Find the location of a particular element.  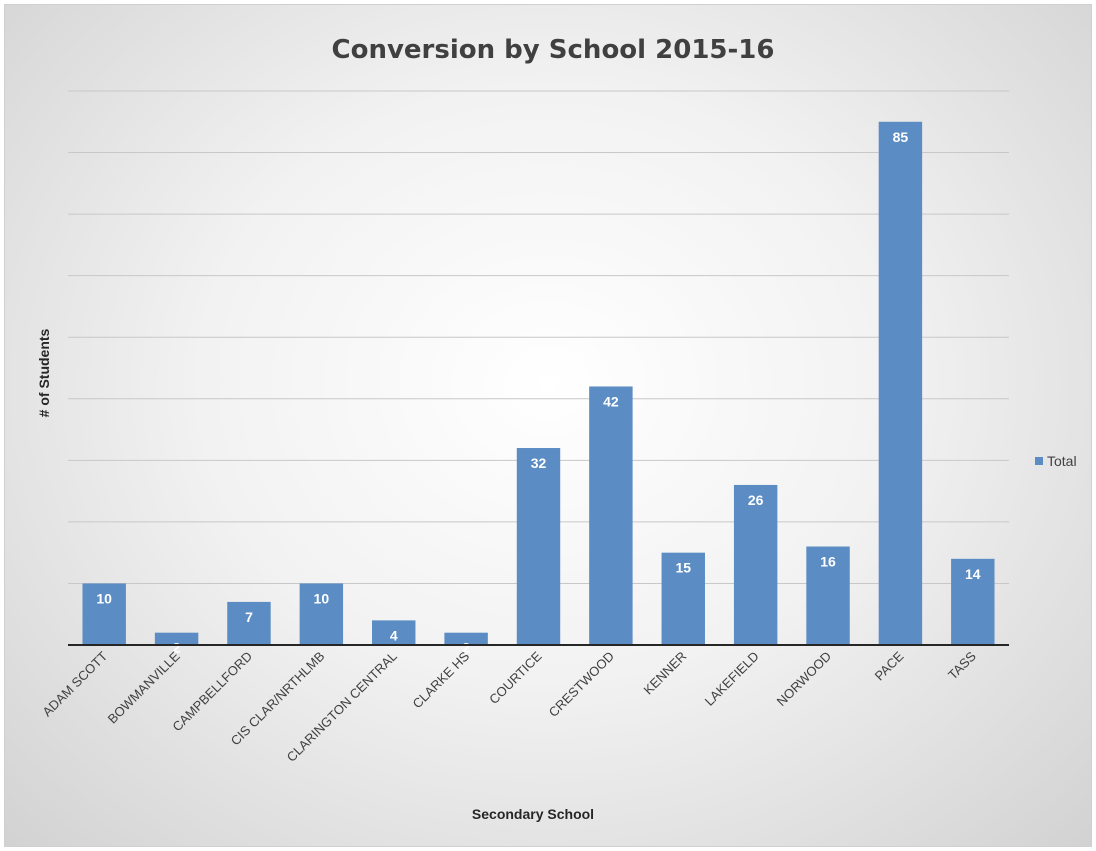

data-label: 4 is located at coordinates (394, 635).